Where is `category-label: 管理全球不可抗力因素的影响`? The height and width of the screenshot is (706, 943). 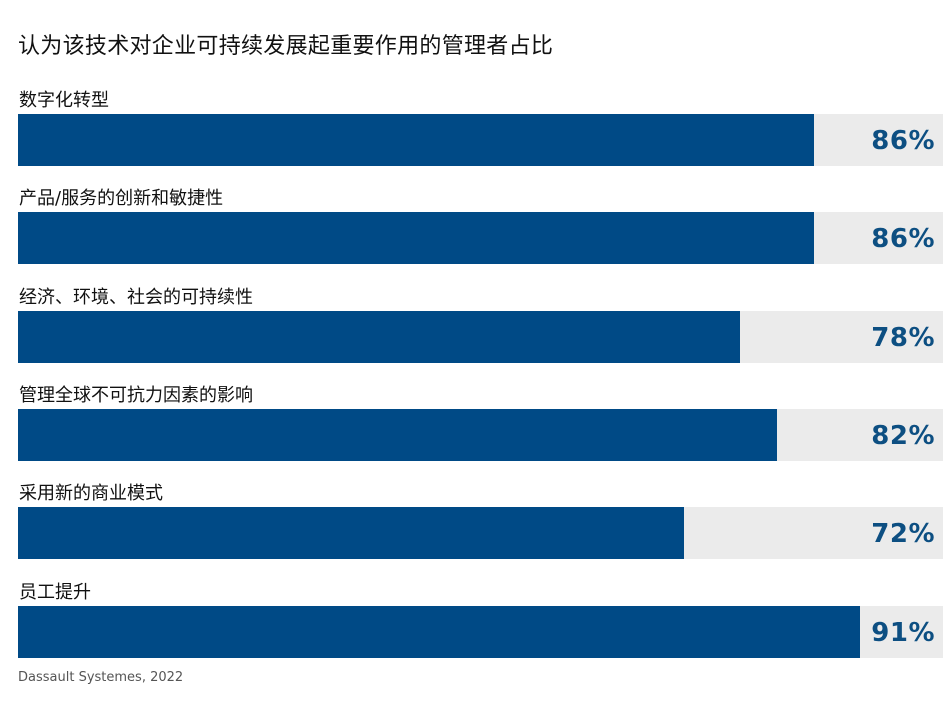
category-label: 管理全球不可抗力因素的影响 is located at coordinates (136, 395).